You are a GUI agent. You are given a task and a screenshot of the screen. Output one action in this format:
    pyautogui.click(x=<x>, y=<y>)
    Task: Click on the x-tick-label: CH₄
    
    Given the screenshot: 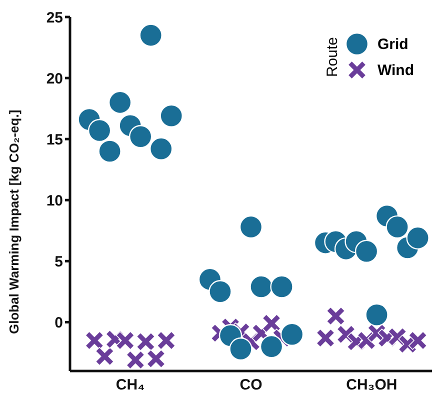 What is the action you would take?
    pyautogui.click(x=130, y=385)
    